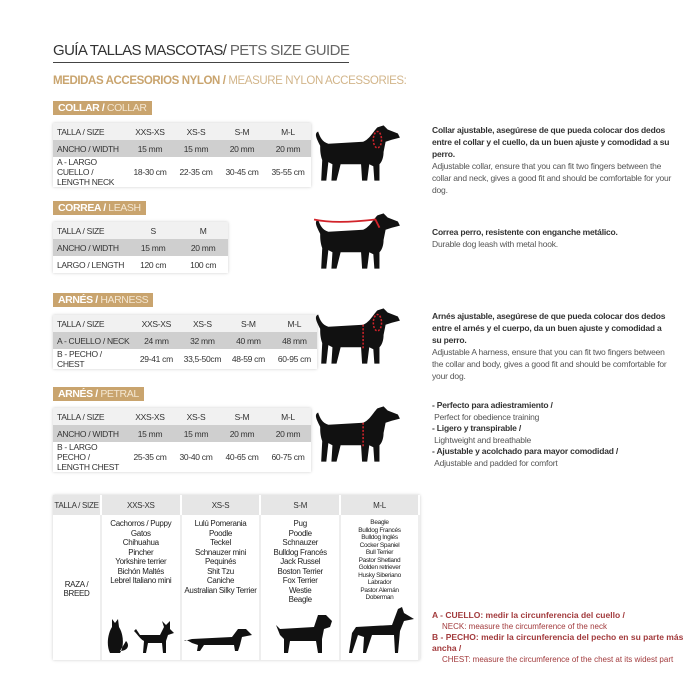  I want to click on dog-petral-illustration, so click(357, 434).